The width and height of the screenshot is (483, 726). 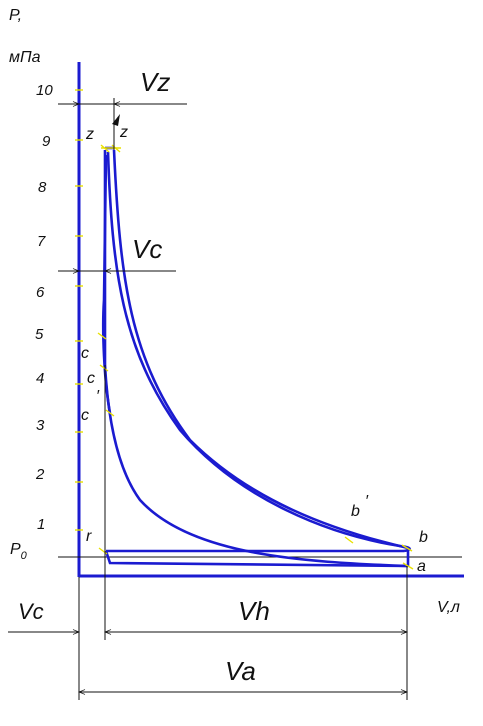 I want to click on z-pointer-arrow, so click(x=116, y=120).